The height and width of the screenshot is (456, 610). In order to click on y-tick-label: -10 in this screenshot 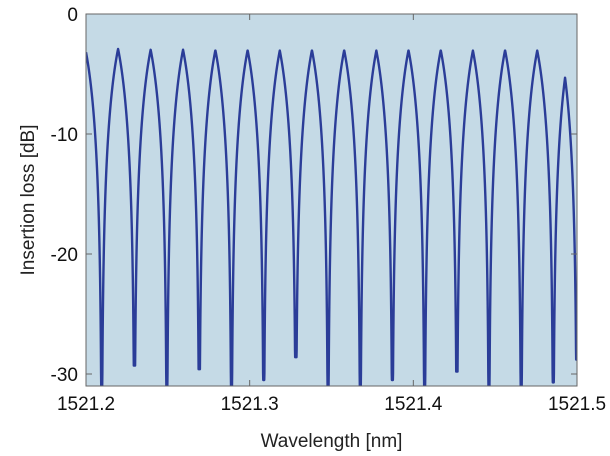, I will do `click(64, 135)`.